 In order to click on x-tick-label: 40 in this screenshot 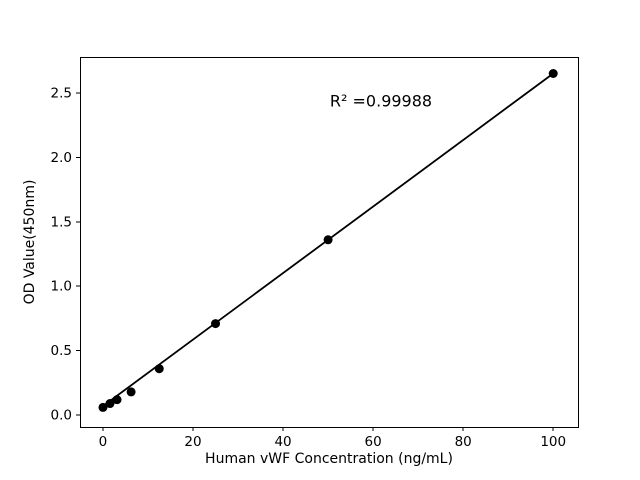, I will do `click(282, 442)`.